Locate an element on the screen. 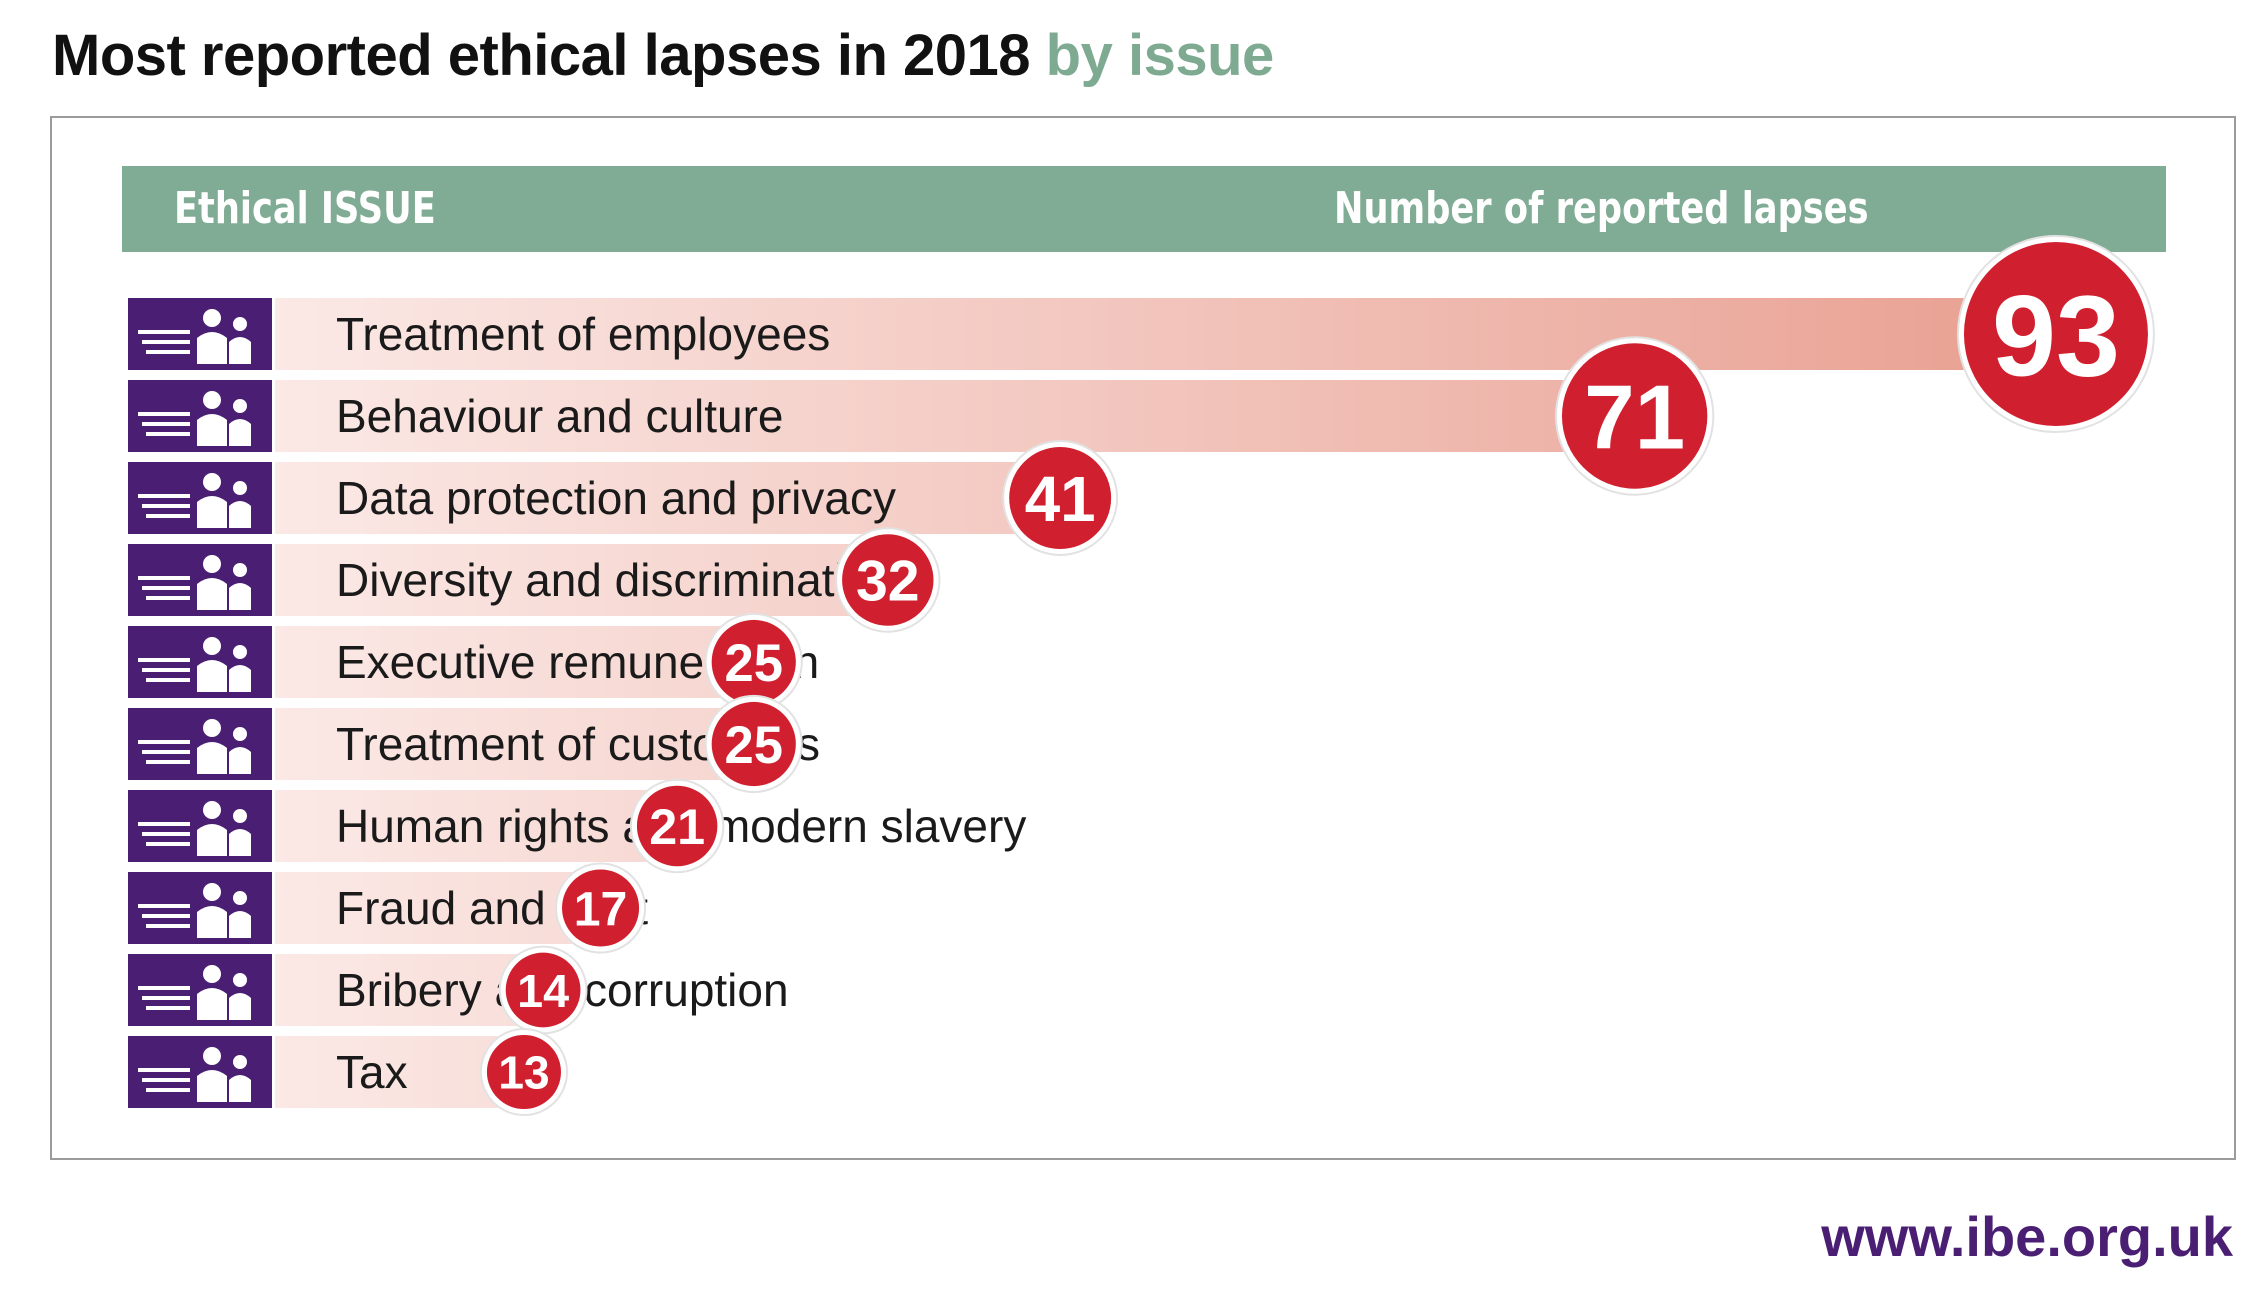 The image size is (2267, 1294). value-badge: 93 is located at coordinates (2055, 334).